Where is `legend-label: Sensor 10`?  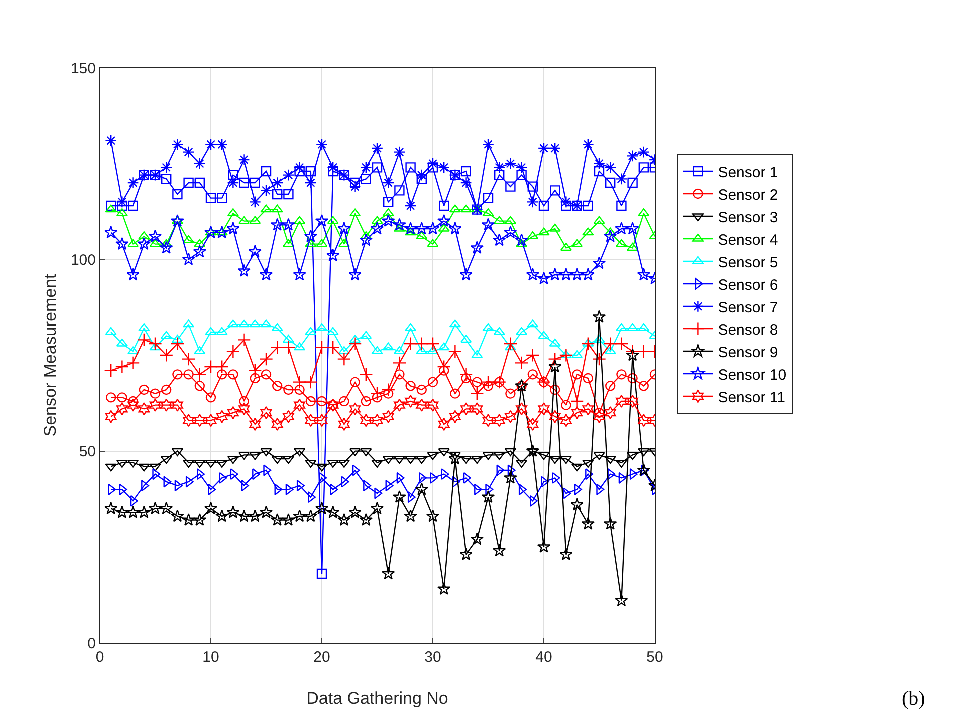 legend-label: Sensor 10 is located at coordinates (752, 375).